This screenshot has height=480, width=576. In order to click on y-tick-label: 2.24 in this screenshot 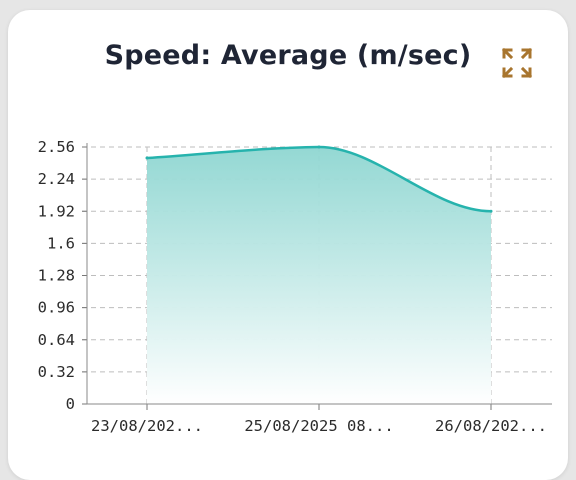, I will do `click(56, 179)`.